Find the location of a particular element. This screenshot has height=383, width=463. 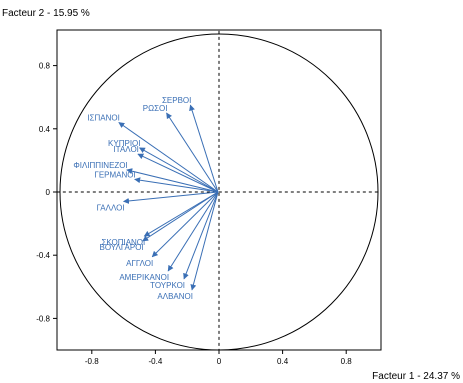

y-tick-label: 0.8 is located at coordinates (45, 66).